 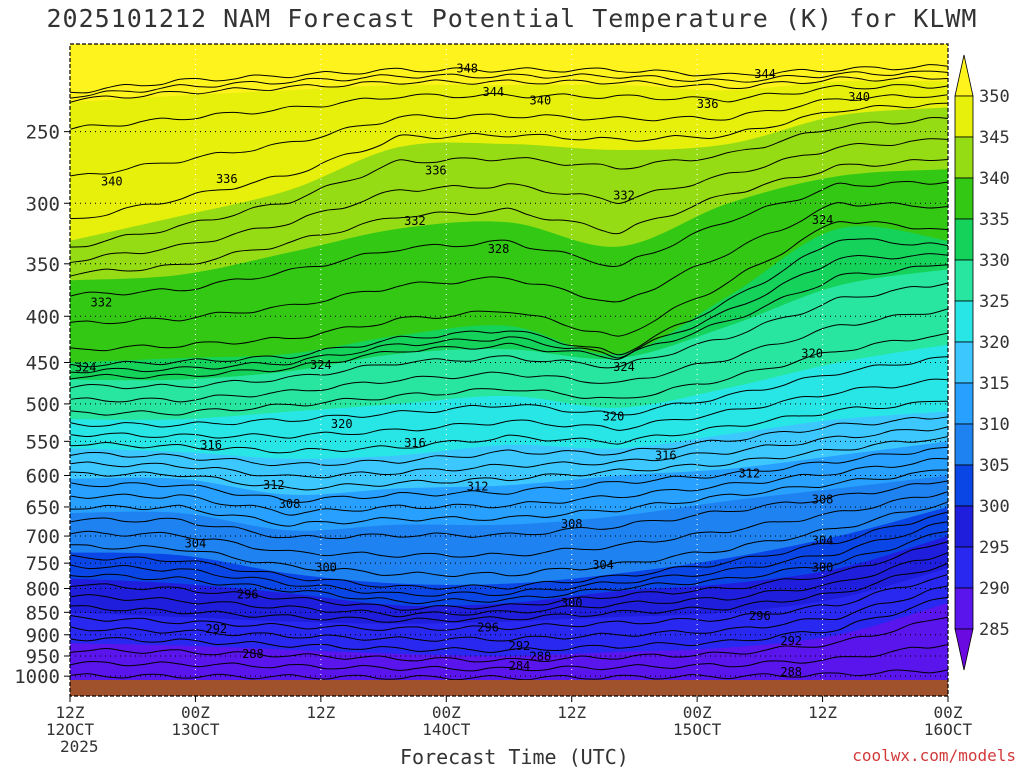 What do you see at coordinates (514, 757) in the screenshot?
I see `x-axis-title: Forecast Time (UTC)` at bounding box center [514, 757].